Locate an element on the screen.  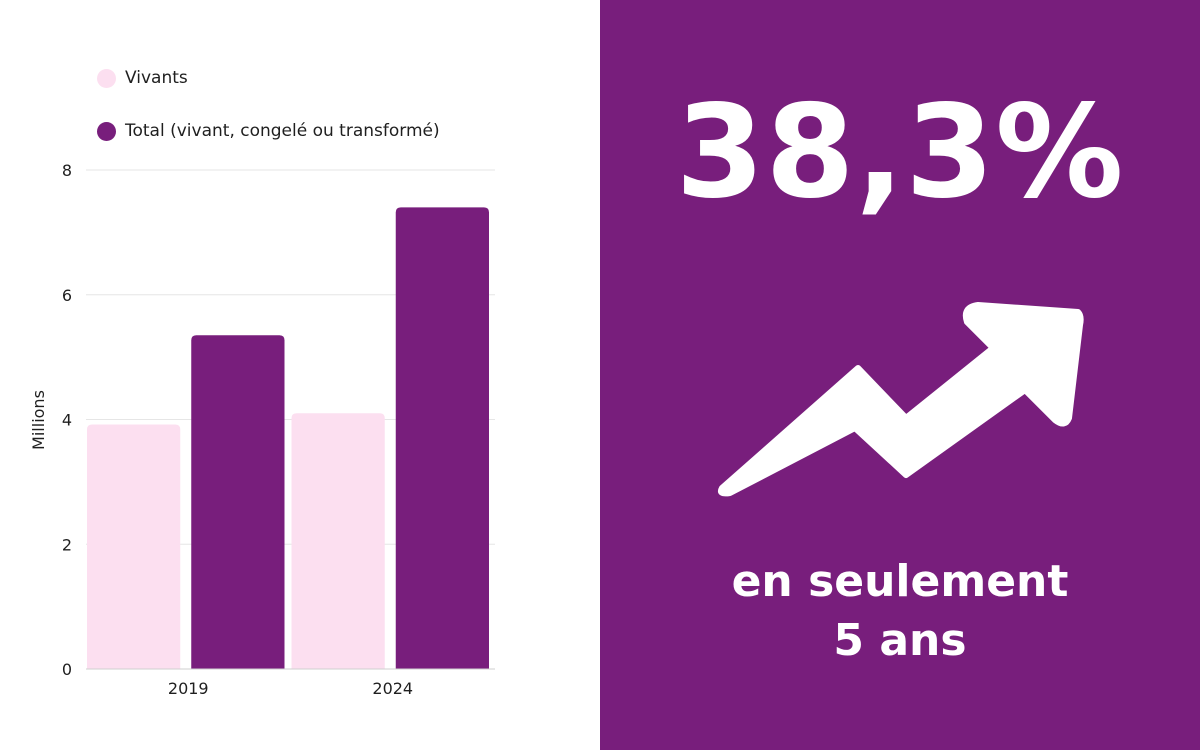
legend-item-vivants: Vivants is located at coordinates (142, 78).